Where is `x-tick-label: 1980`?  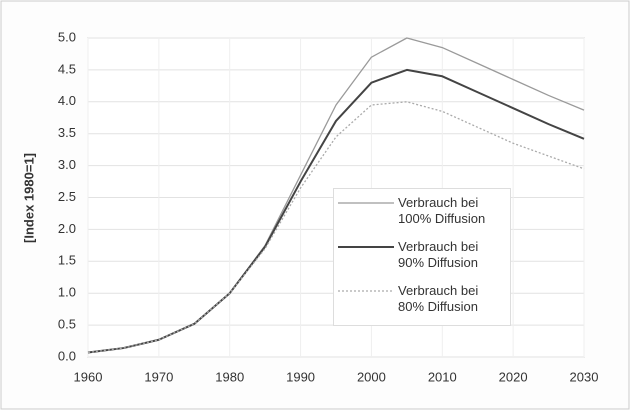
x-tick-label: 1980 is located at coordinates (229, 376).